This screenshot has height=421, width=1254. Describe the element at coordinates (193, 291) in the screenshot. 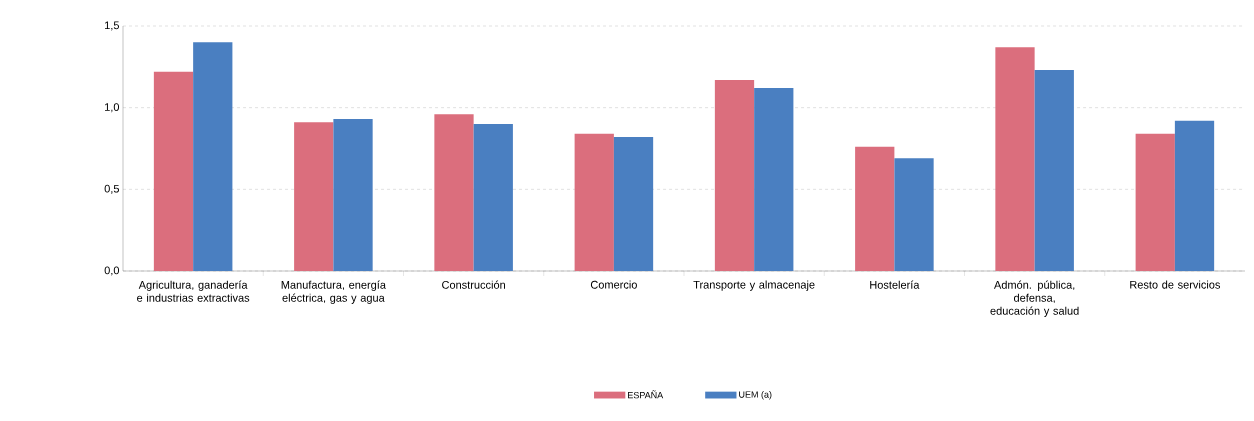

I see `x-tick-label: Agricultura, ganadería e industrias extractivas` at that location.